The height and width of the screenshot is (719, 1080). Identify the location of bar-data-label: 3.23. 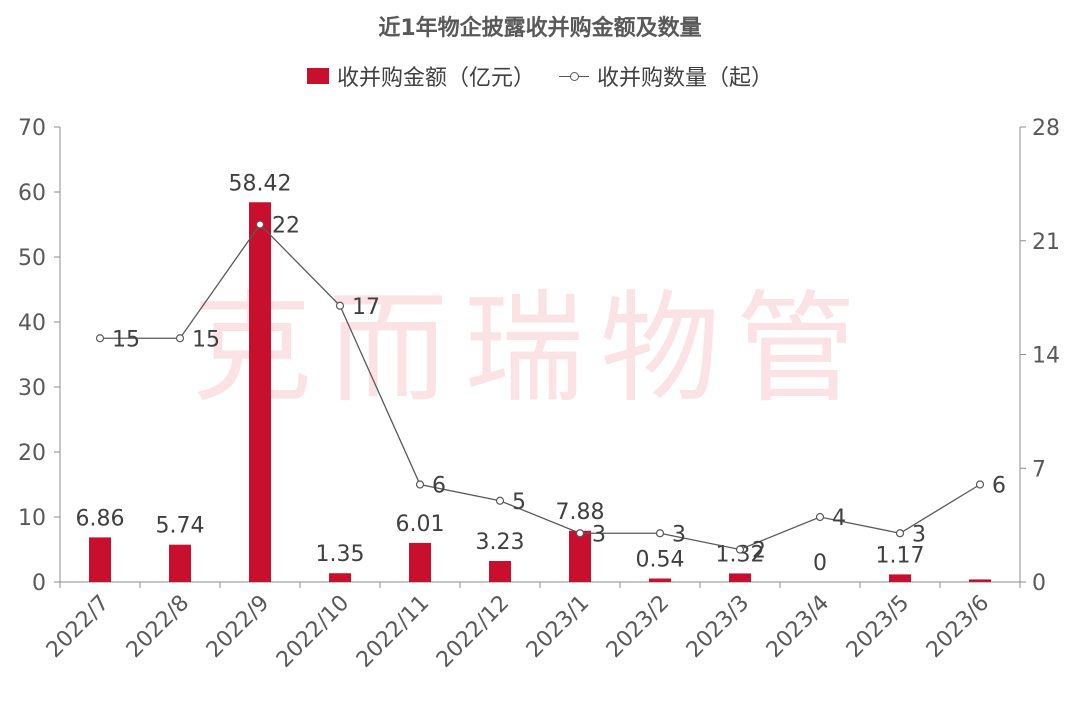
(500, 542).